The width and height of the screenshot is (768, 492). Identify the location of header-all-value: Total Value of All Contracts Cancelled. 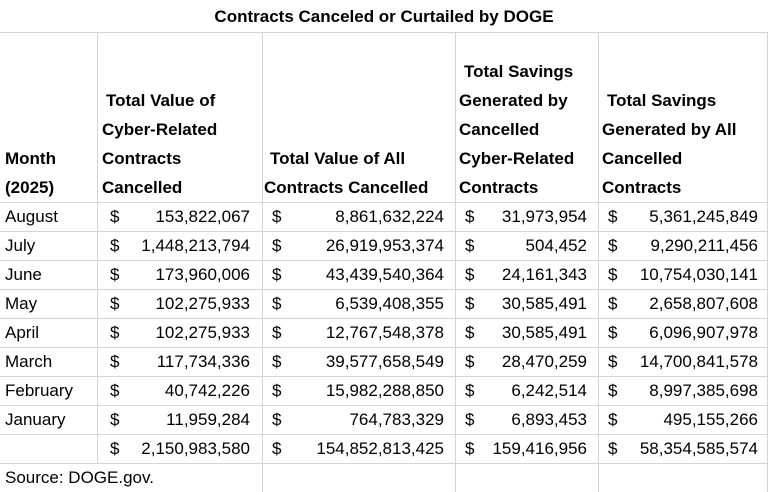
(346, 173).